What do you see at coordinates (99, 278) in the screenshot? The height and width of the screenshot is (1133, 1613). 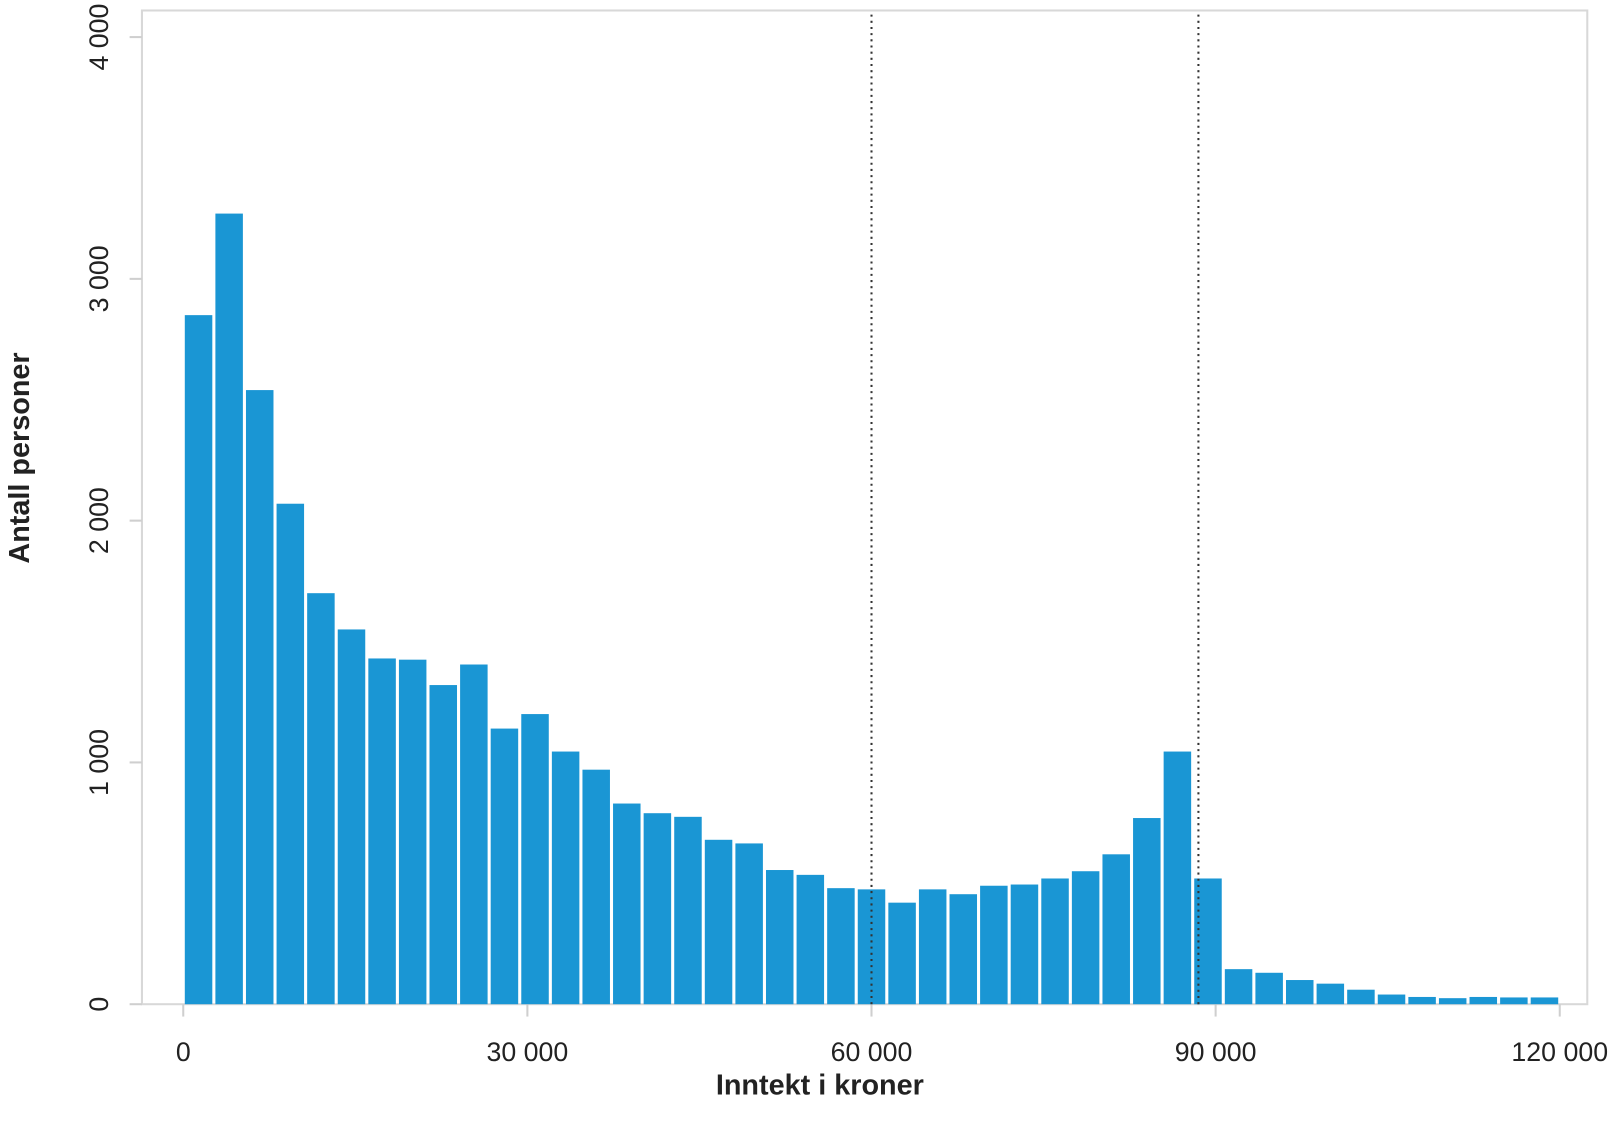 I see `y-tick-label: 3 000` at bounding box center [99, 278].